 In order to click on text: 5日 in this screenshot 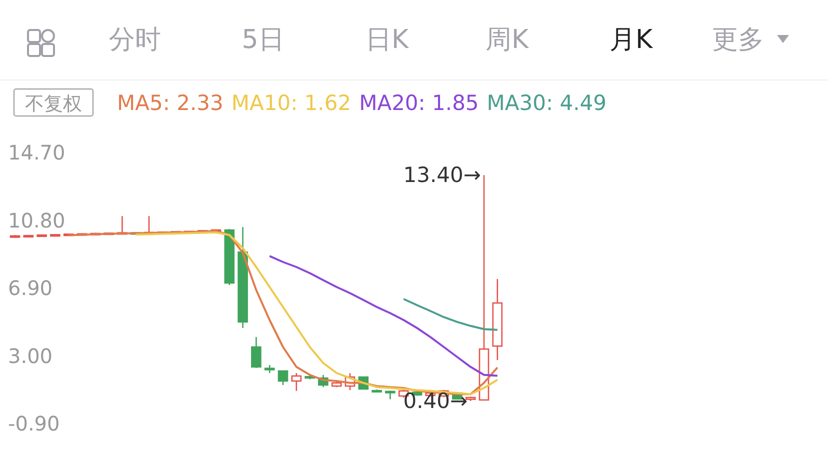, I will do `click(263, 40)`.